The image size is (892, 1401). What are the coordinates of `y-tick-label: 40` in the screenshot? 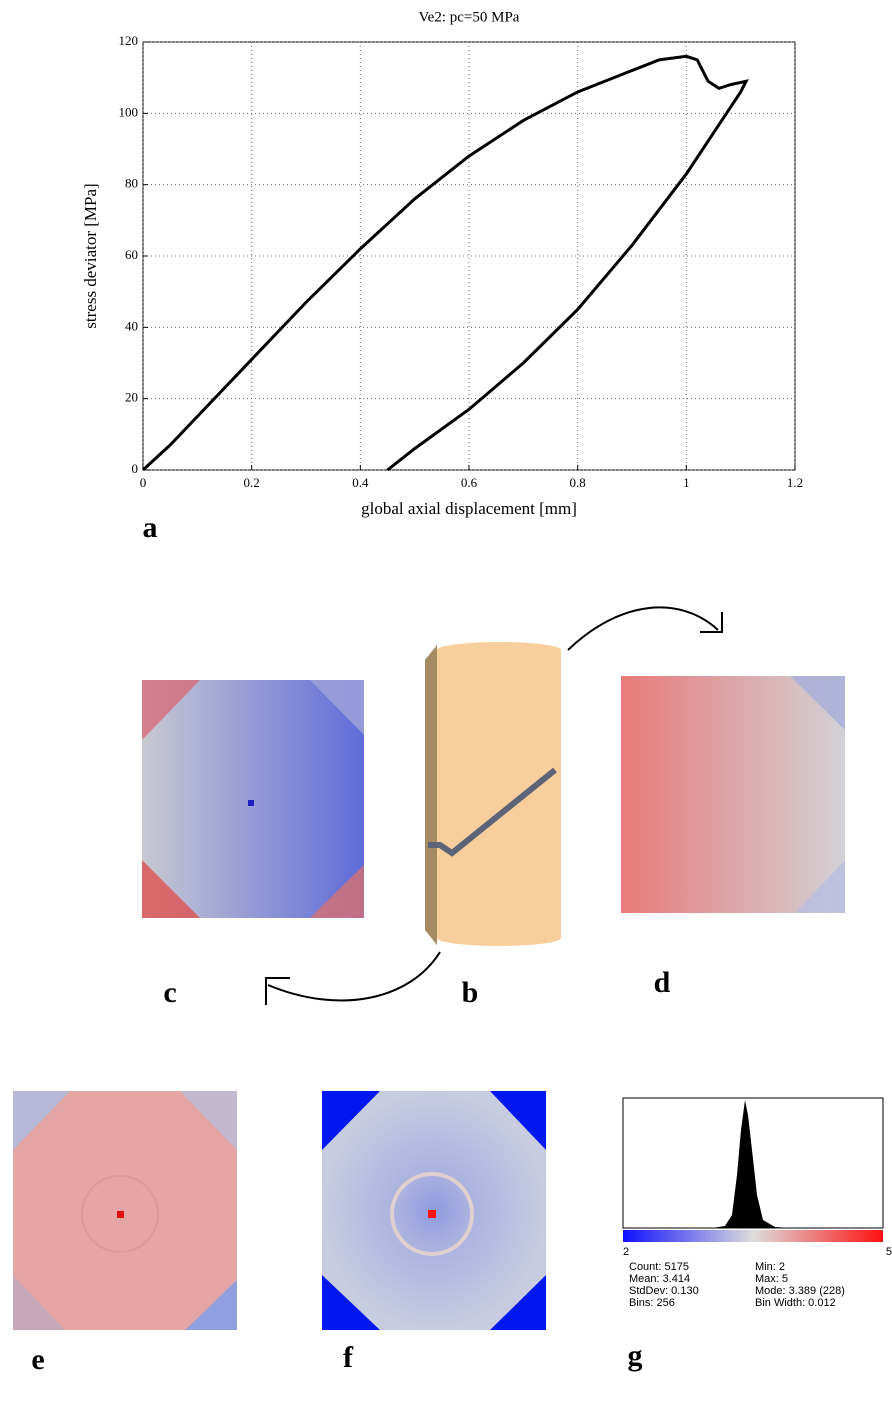 It's located at (131, 325).